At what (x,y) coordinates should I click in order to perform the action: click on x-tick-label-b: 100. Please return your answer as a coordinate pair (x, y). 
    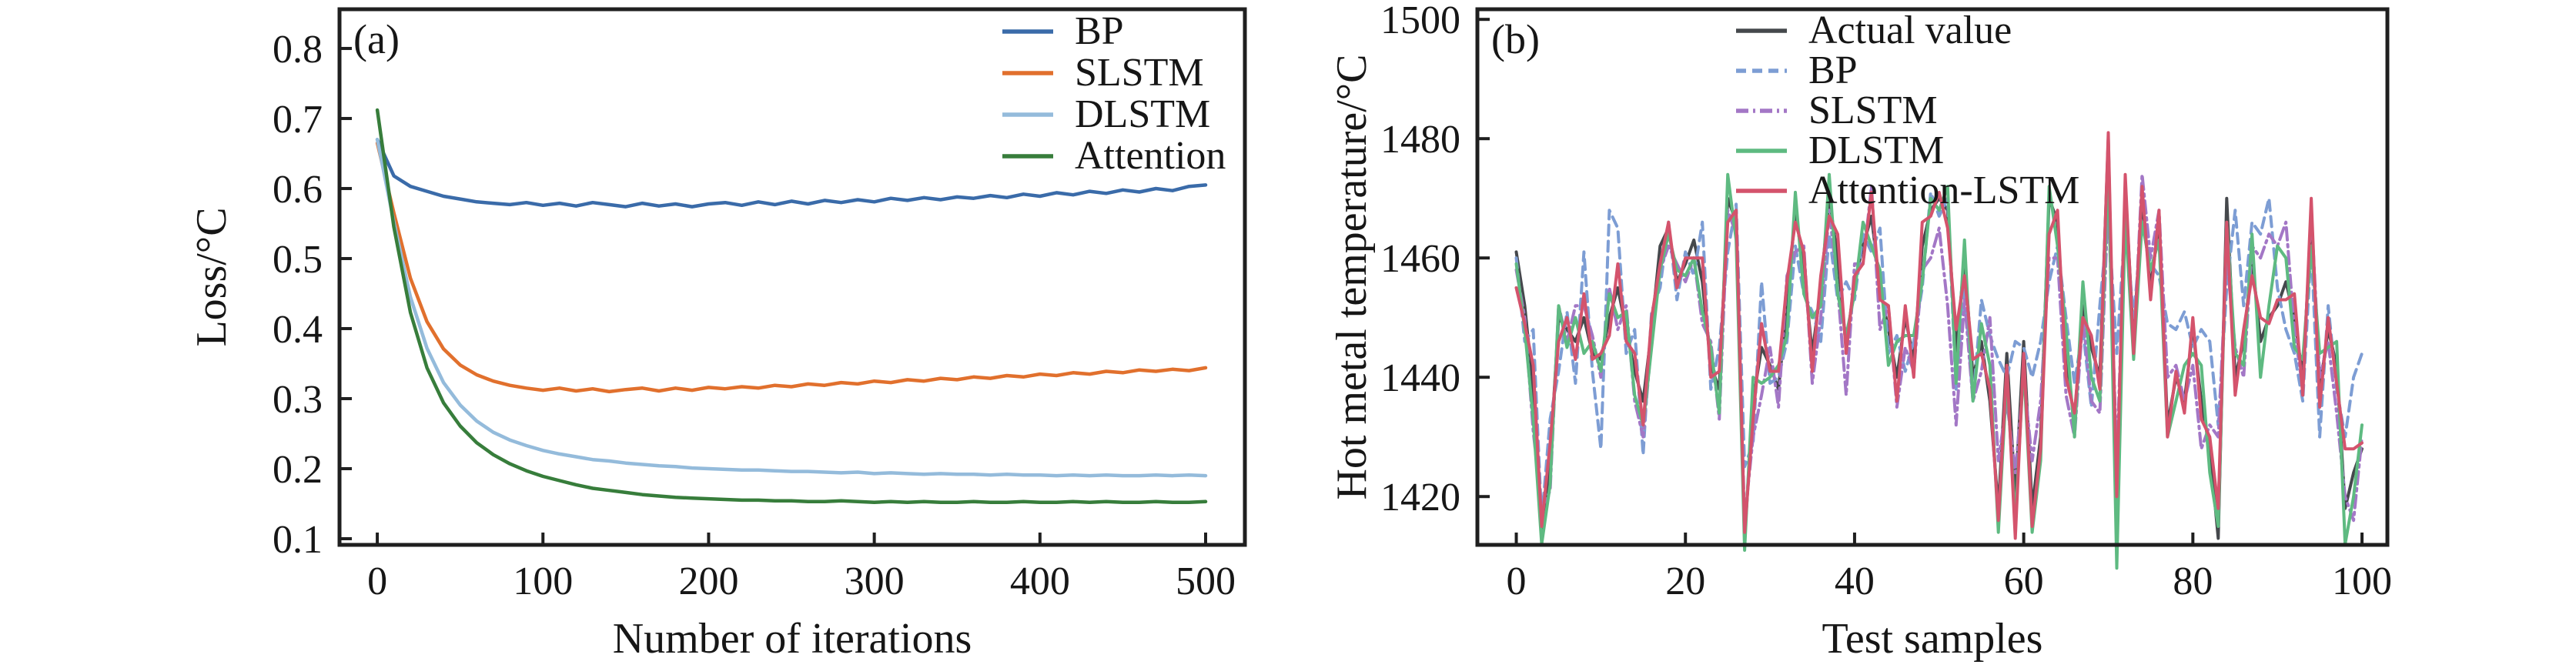
    Looking at the image, I should click on (2362, 581).